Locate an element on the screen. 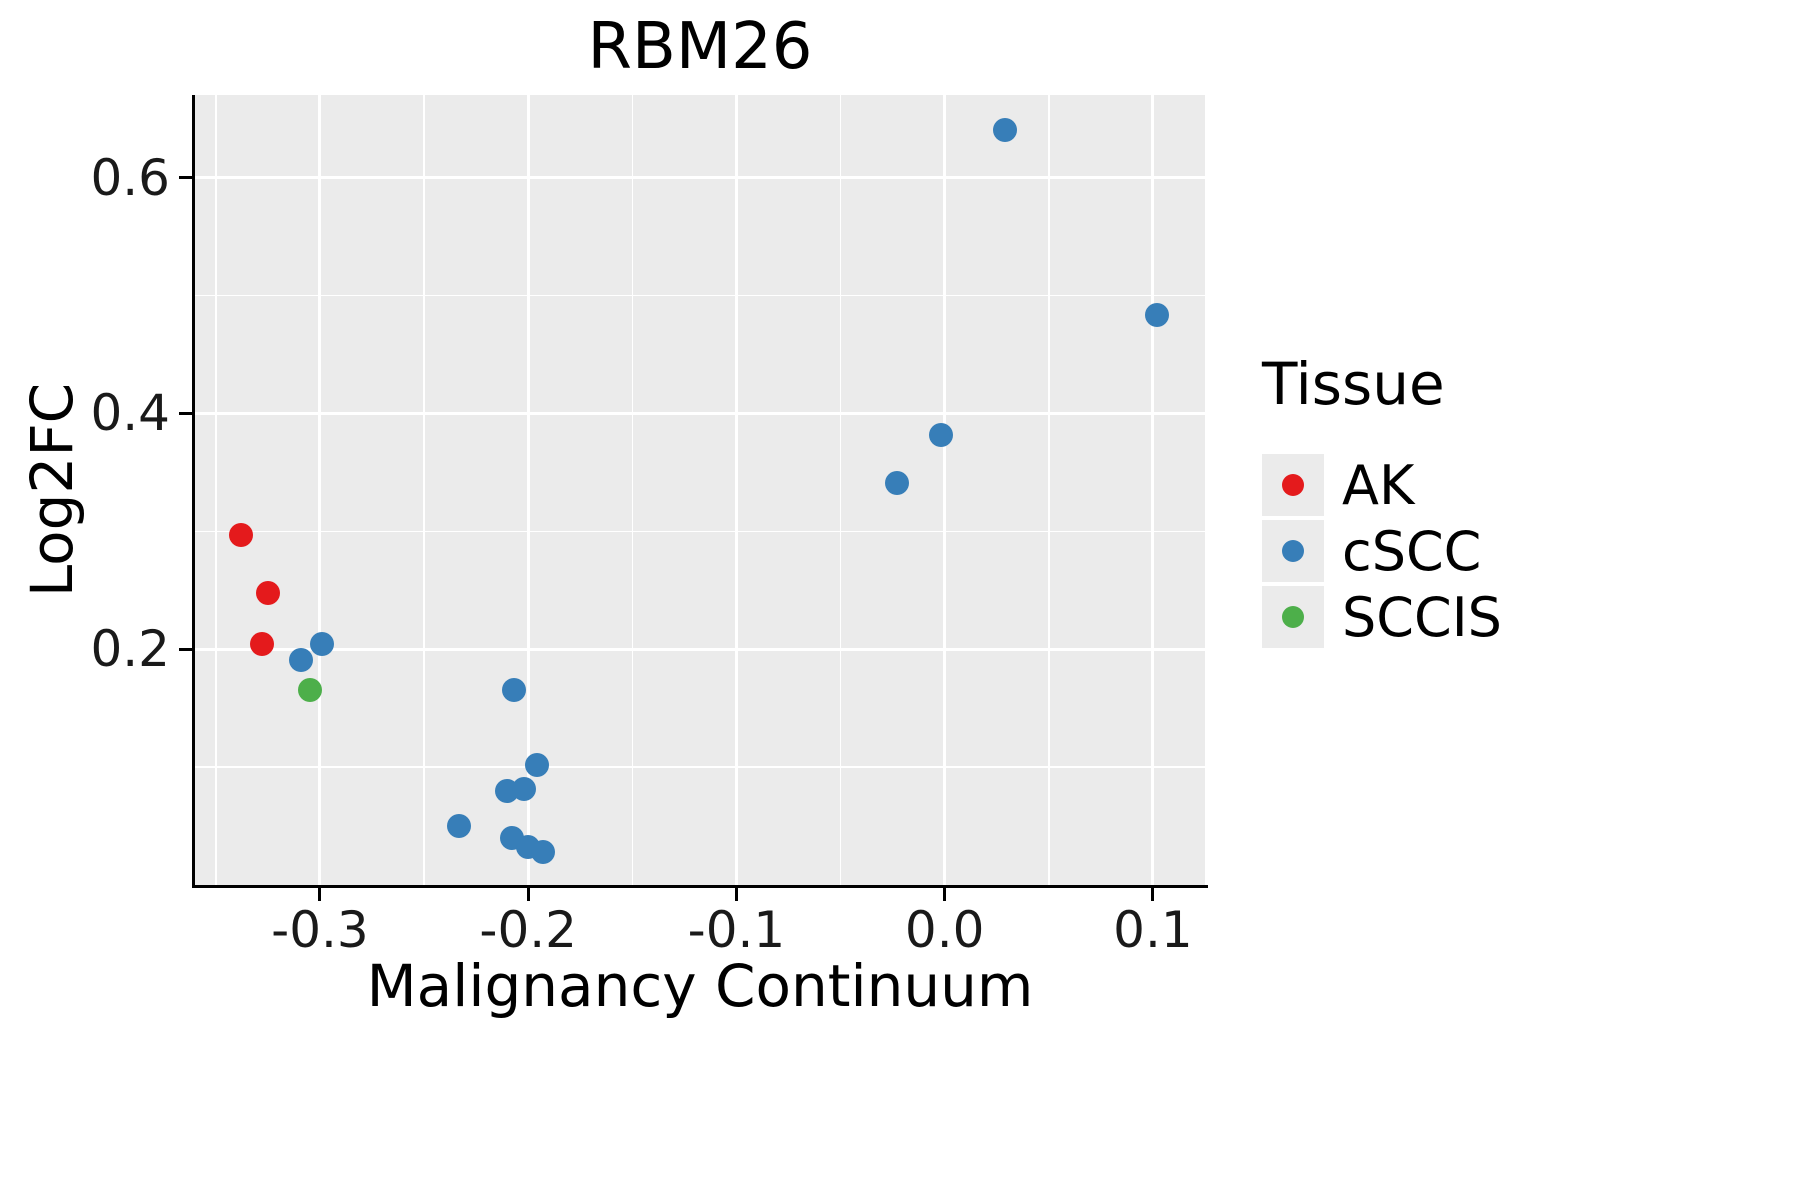 This screenshot has width=1800, height=1200. legend-entries: AK cSCC SCCIS is located at coordinates (1382, 551).